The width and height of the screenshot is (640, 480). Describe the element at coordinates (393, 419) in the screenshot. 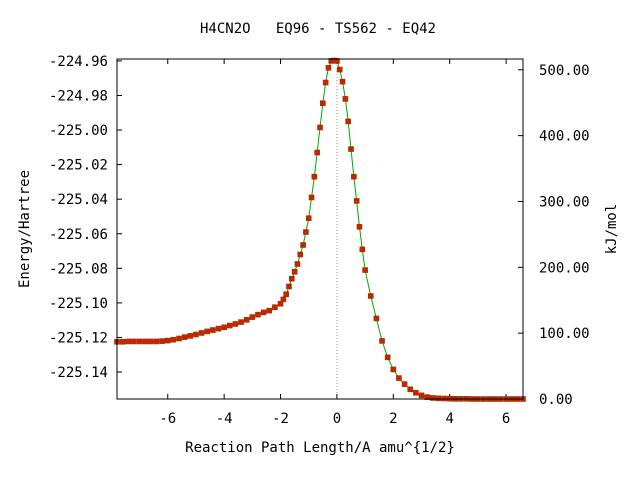

I see `x-tick-label: 2` at that location.